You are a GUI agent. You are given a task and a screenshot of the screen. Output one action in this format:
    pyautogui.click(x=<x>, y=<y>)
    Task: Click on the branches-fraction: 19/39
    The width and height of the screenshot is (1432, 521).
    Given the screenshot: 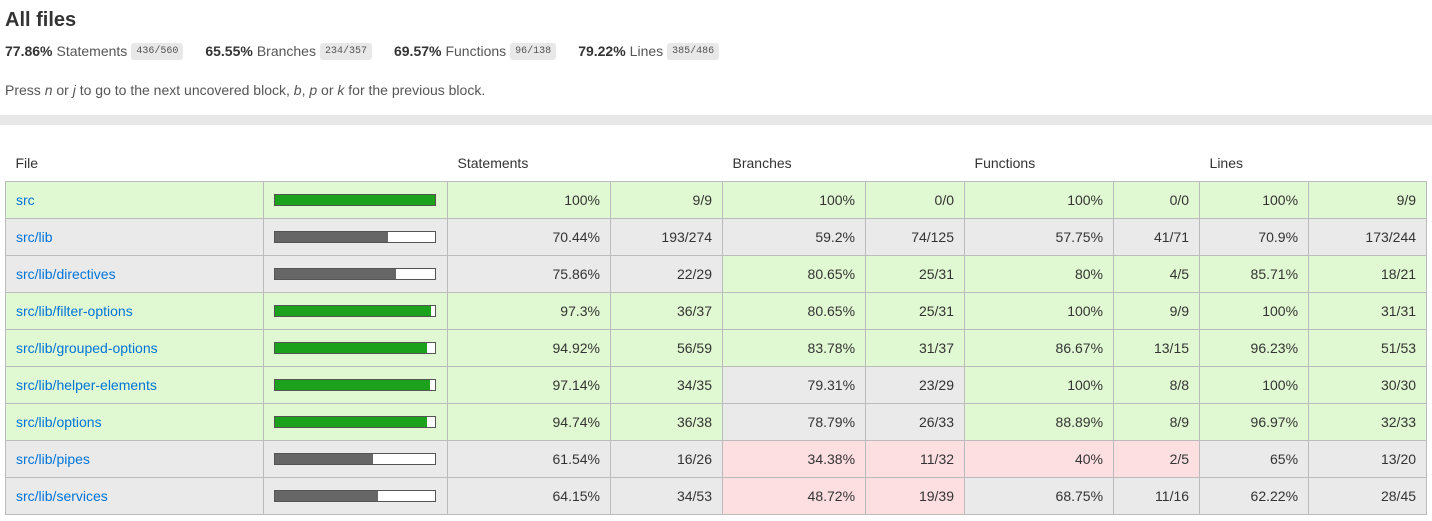 What is the action you would take?
    pyautogui.click(x=915, y=496)
    